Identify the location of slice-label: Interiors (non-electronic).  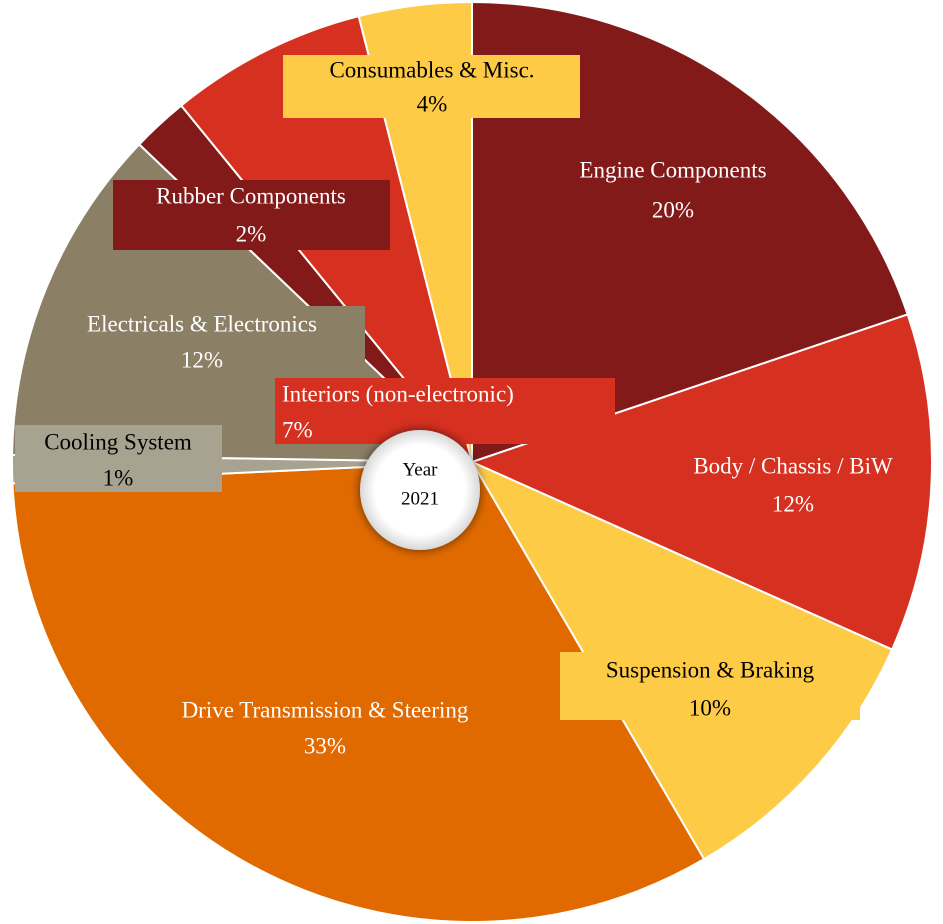
(398, 393).